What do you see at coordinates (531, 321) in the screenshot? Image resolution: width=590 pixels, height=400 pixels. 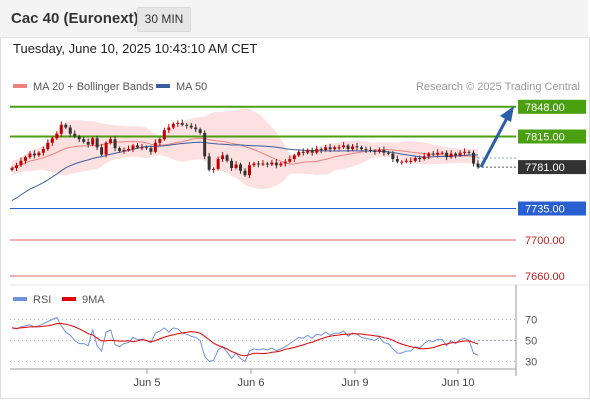 I see `rsi-tick-70: 70` at bounding box center [531, 321].